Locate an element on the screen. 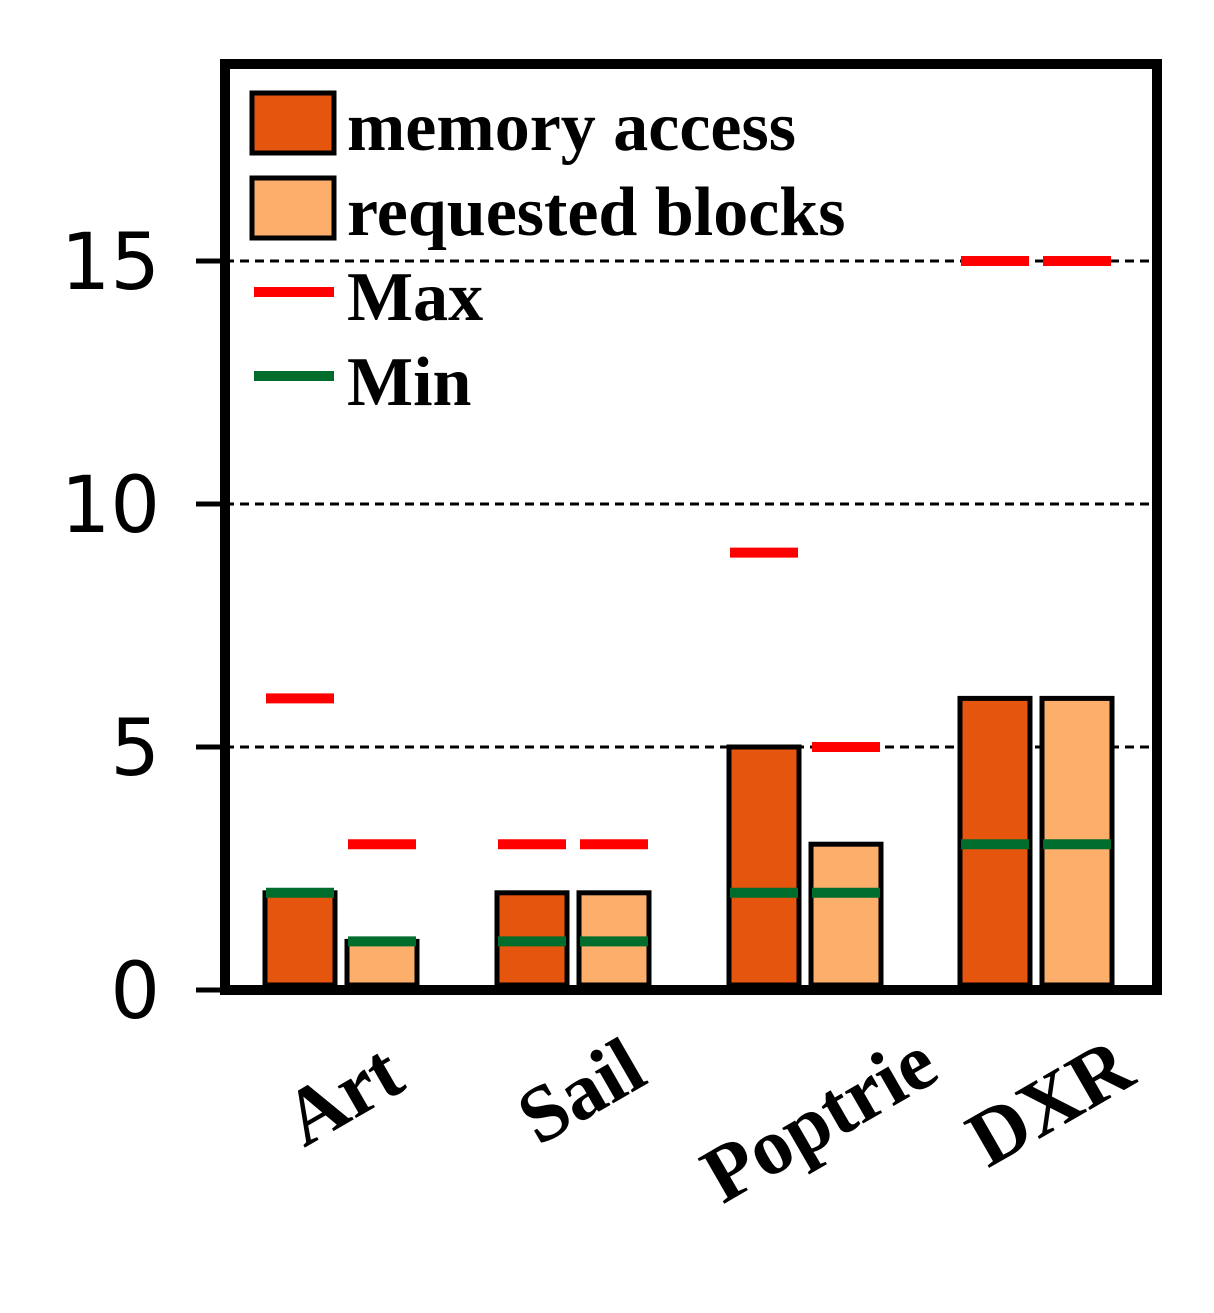 This screenshot has width=1214, height=1313. x-tick-label-poptrie: Poptrie is located at coordinates (819, 1118).